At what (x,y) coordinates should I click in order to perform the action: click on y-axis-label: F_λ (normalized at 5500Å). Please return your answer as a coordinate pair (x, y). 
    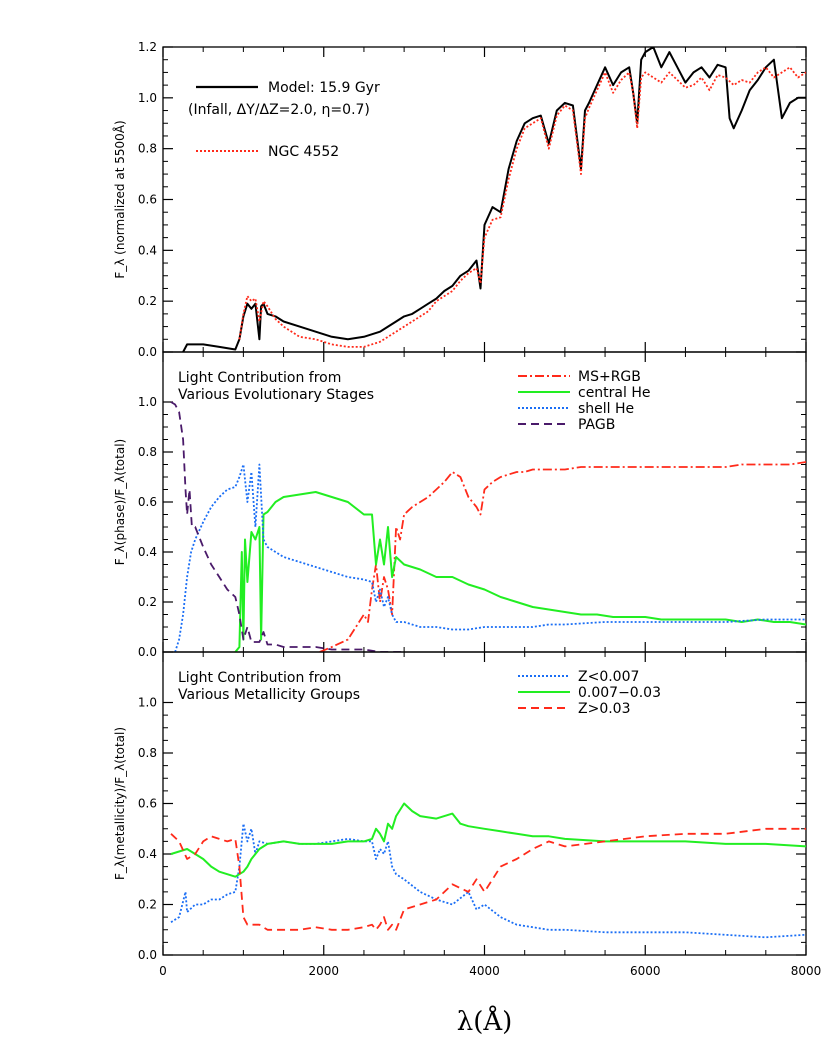
    Looking at the image, I should click on (119, 199).